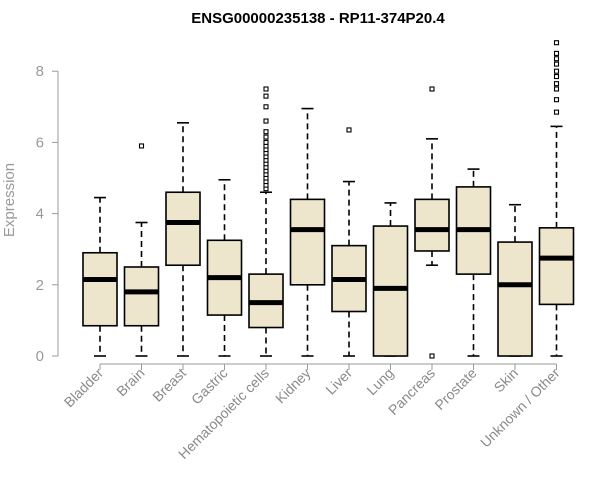 This screenshot has height=500, width=600. What do you see at coordinates (379, 381) in the screenshot?
I see `x-tick-label: Lung` at bounding box center [379, 381].